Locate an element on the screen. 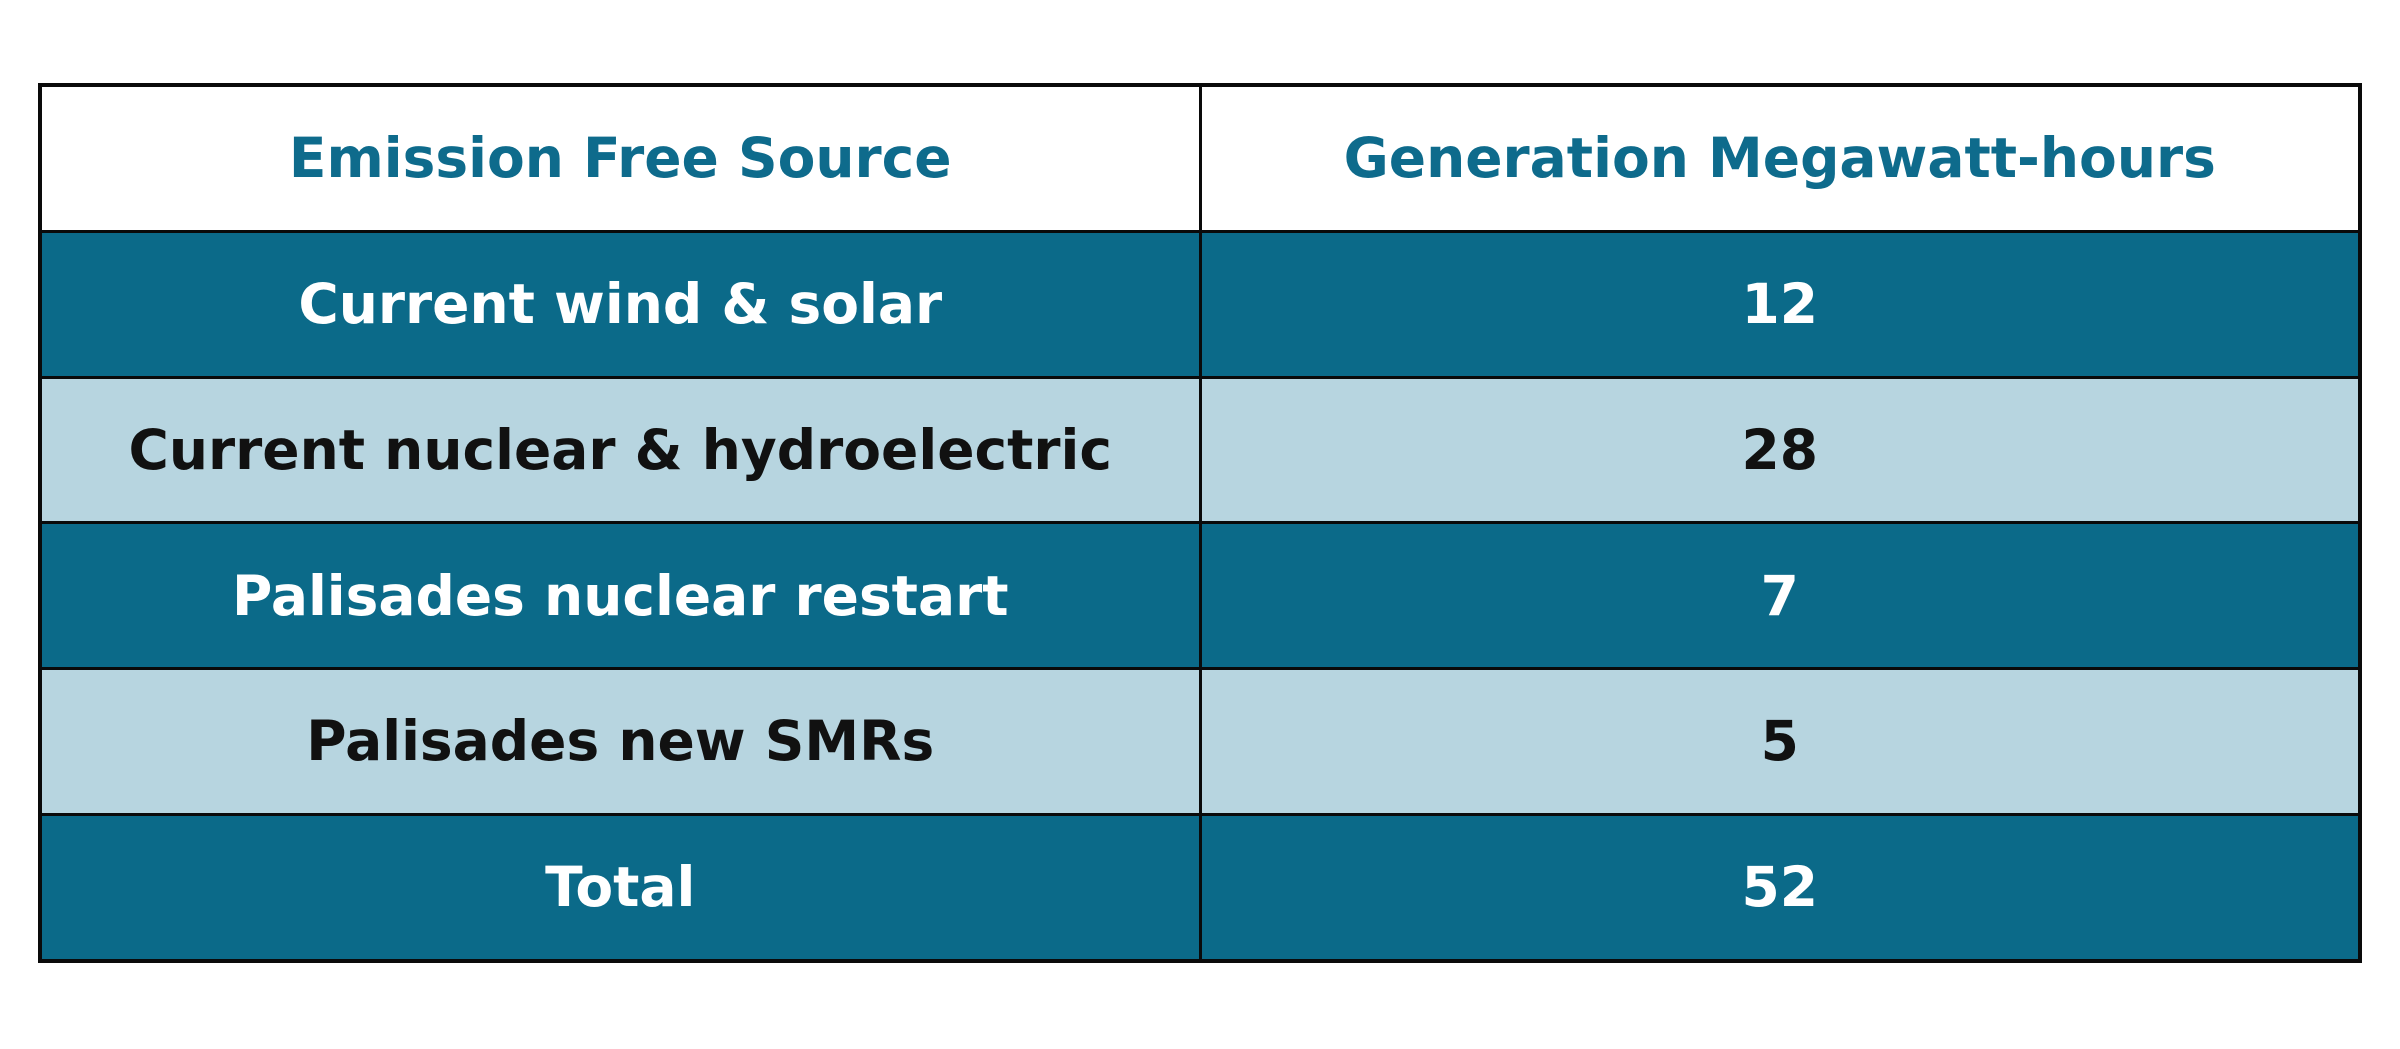 The image size is (2400, 1049). row-label: Current nuclear & hydroelectric is located at coordinates (620, 450).